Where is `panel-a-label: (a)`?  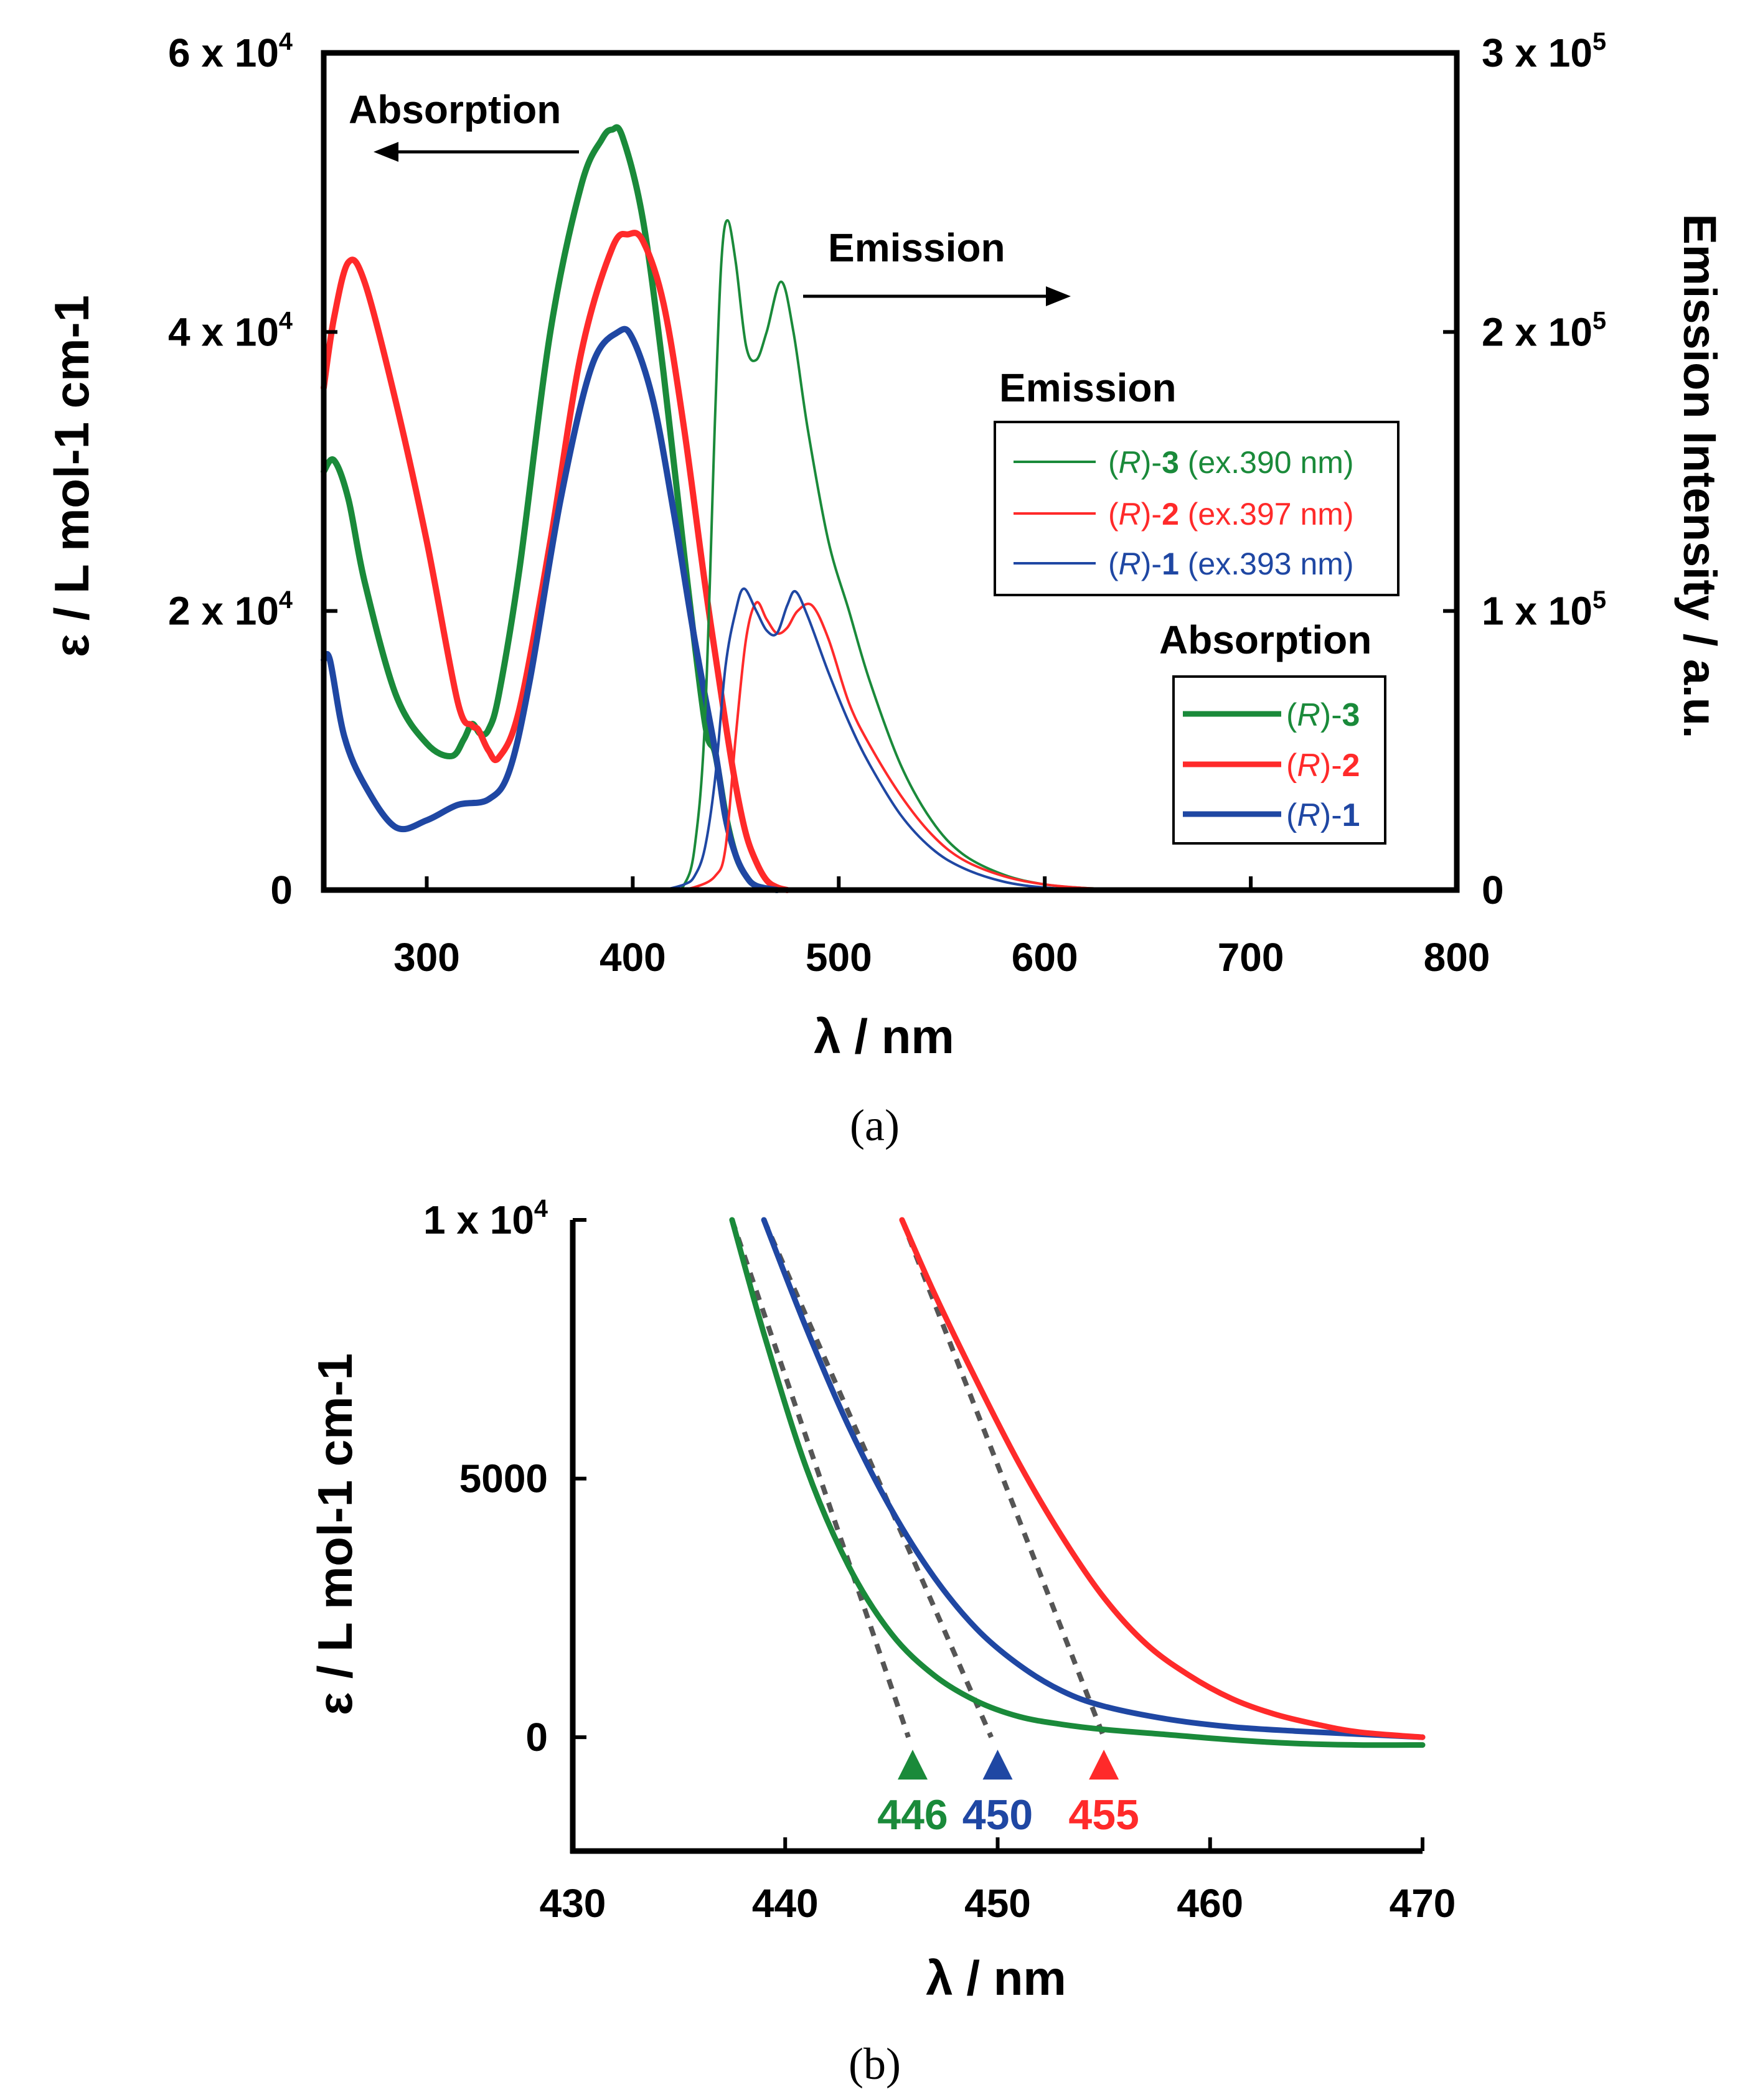
panel-a-label: (a) is located at coordinates (875, 1125).